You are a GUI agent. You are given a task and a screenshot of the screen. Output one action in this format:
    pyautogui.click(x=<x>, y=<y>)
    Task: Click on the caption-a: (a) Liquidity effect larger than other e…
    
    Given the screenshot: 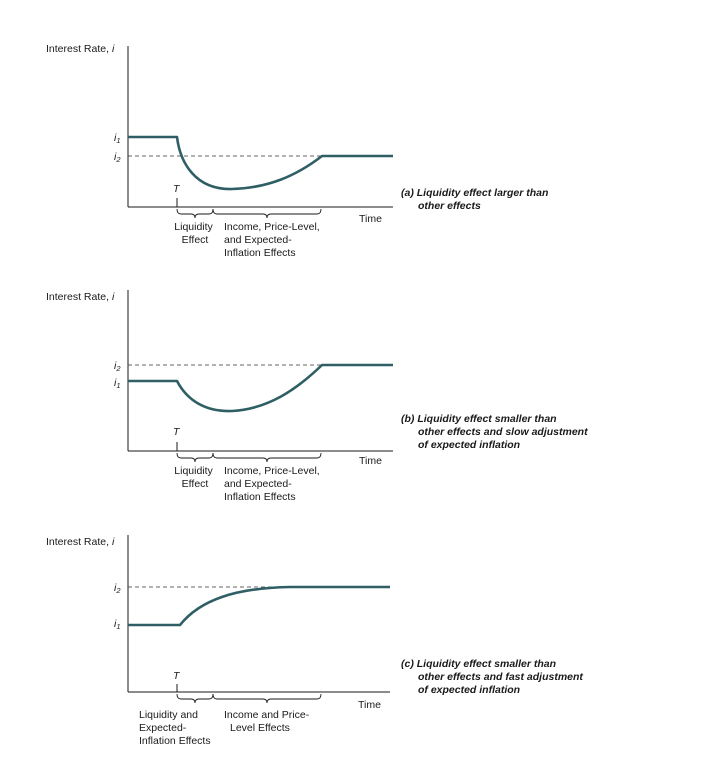 What is the action you would take?
    pyautogui.click(x=476, y=199)
    